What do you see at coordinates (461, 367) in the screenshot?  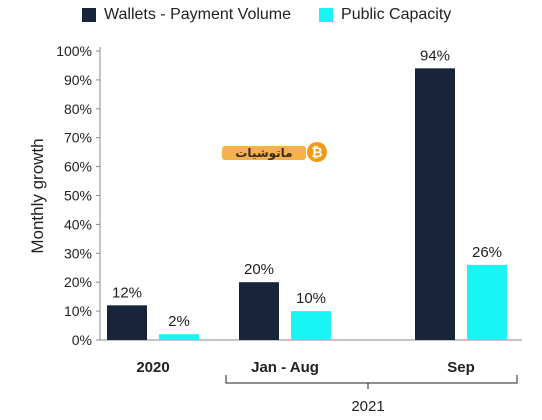 I see `x-tick-label: Sep` at bounding box center [461, 367].